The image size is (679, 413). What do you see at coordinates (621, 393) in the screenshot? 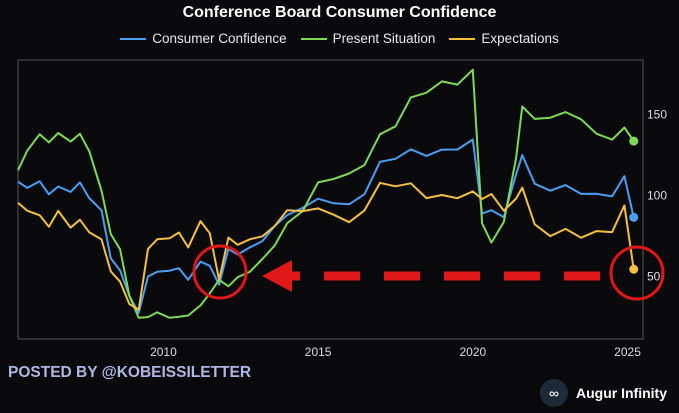
I see `brand-name: Augur Infinity` at bounding box center [621, 393].